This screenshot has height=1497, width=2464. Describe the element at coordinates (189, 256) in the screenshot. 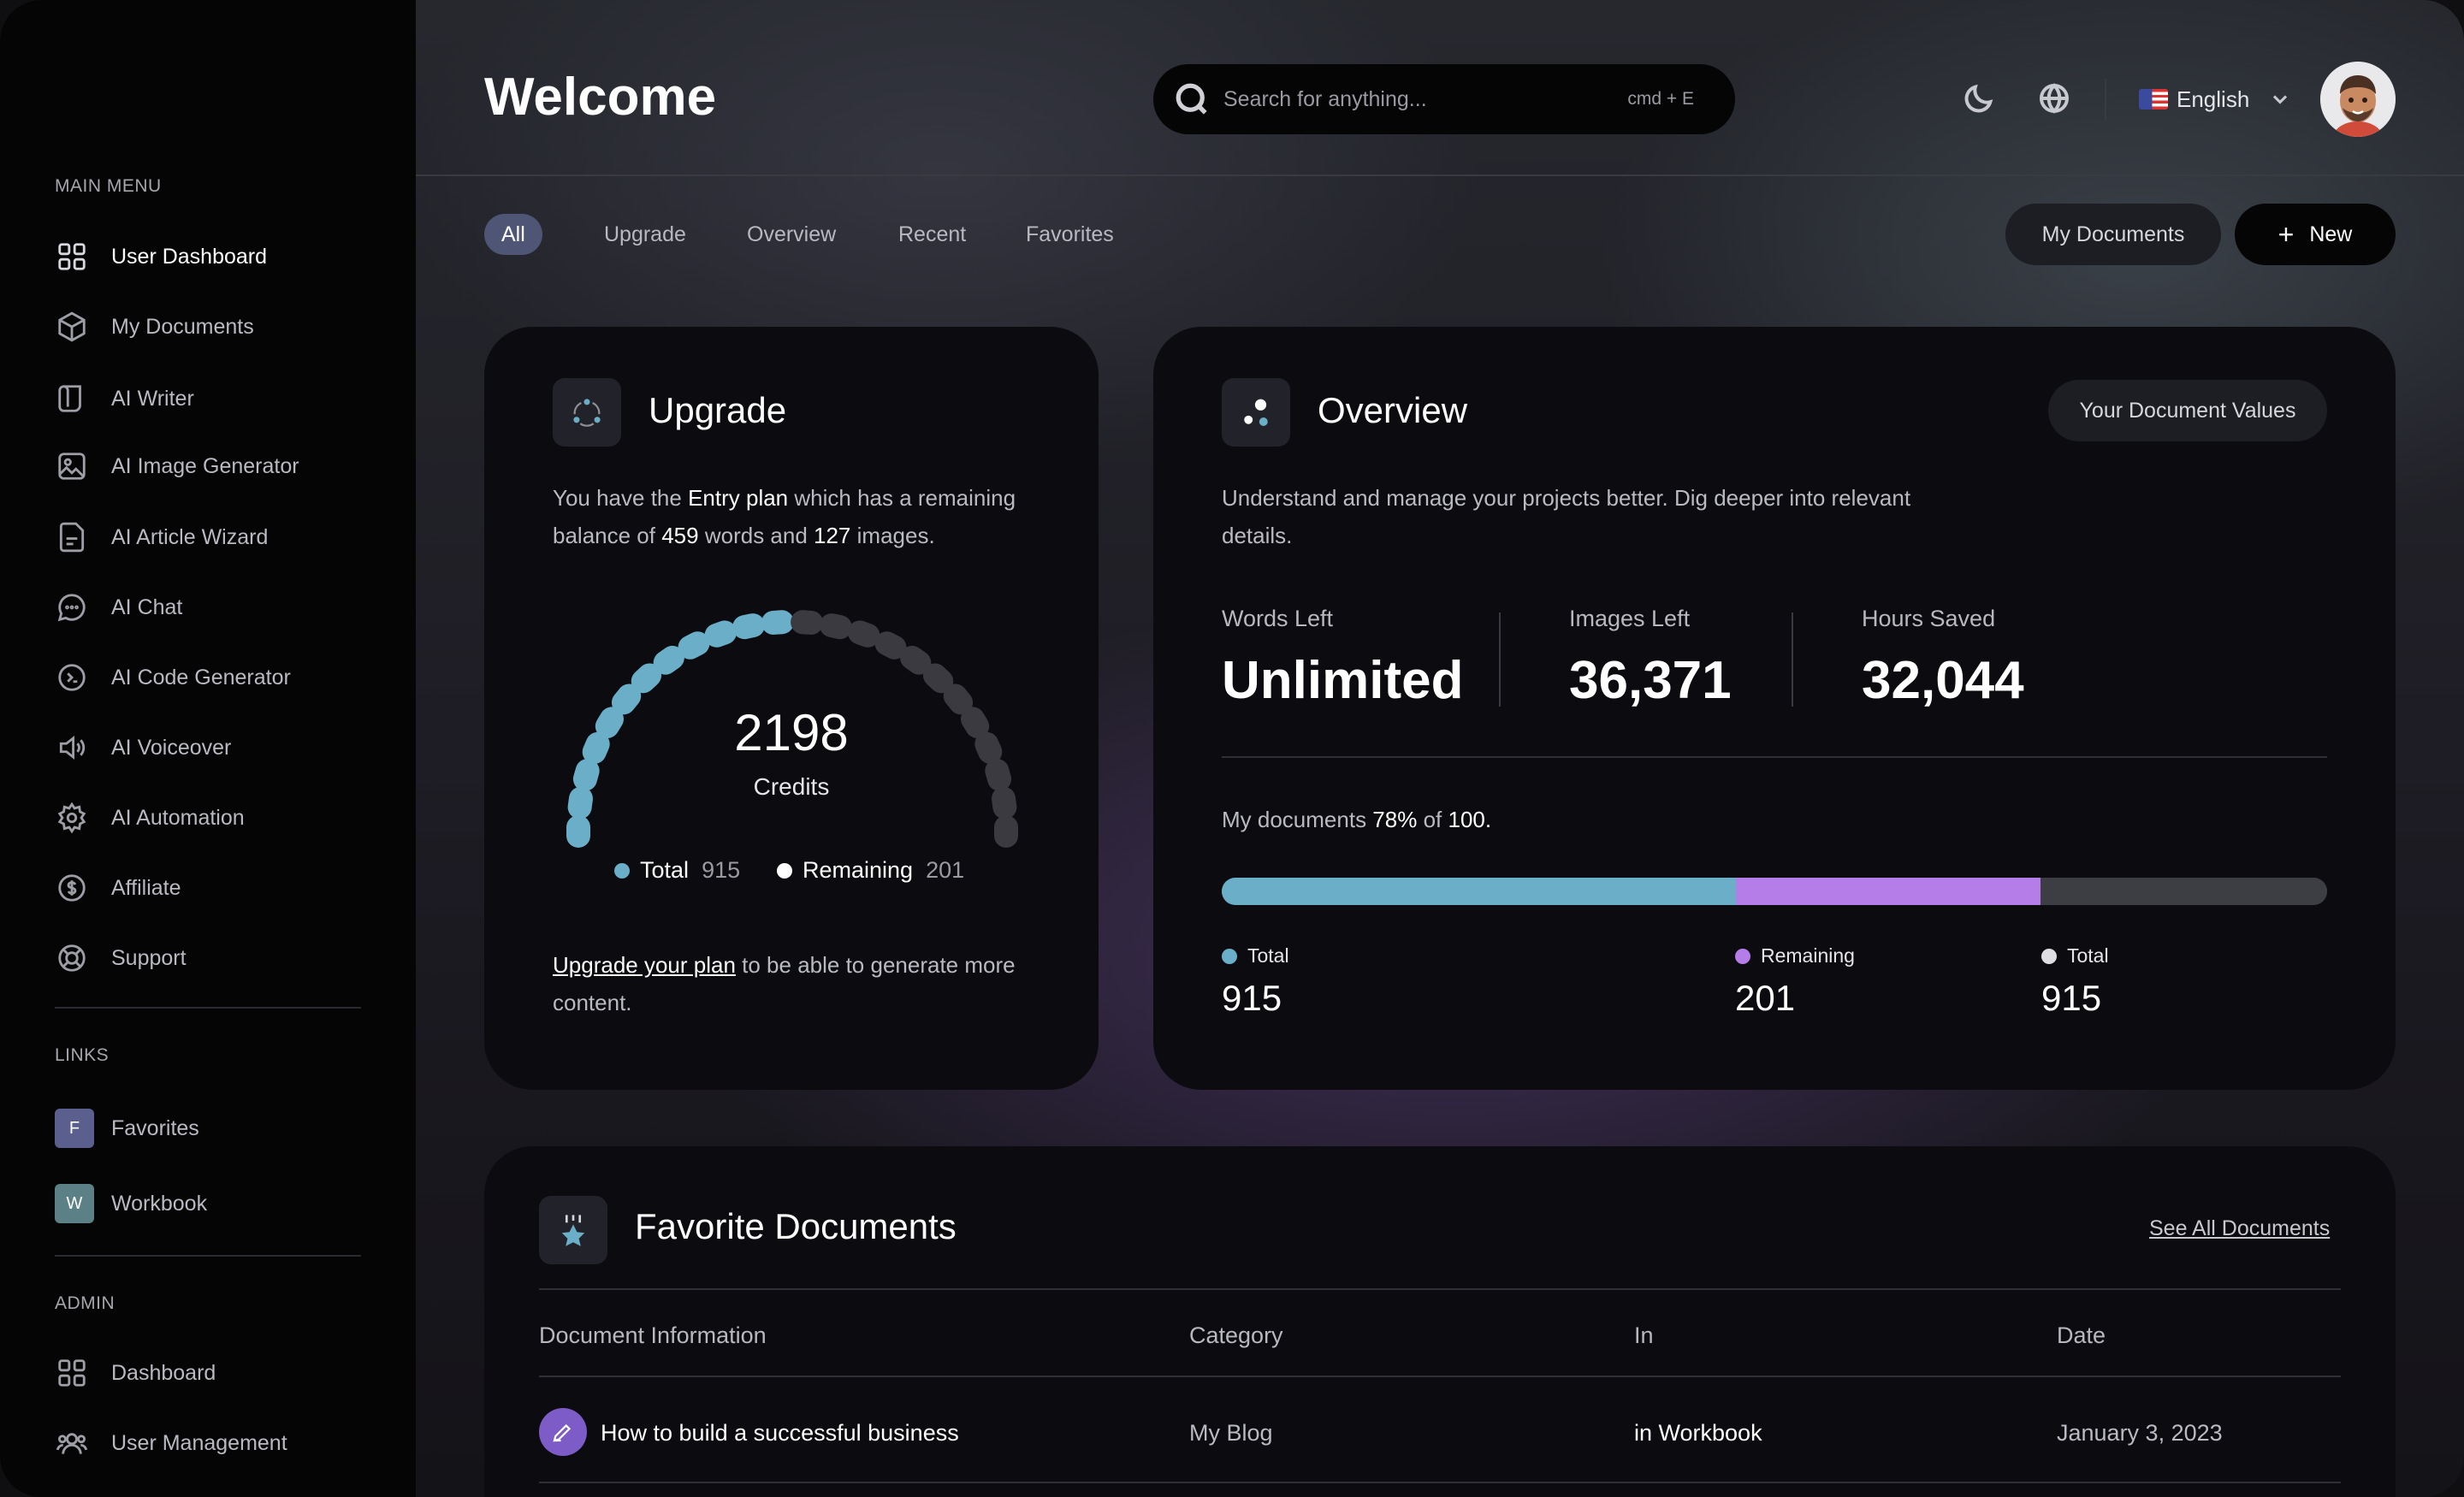

I see `sidebar-item-label: User Dashboard` at that location.